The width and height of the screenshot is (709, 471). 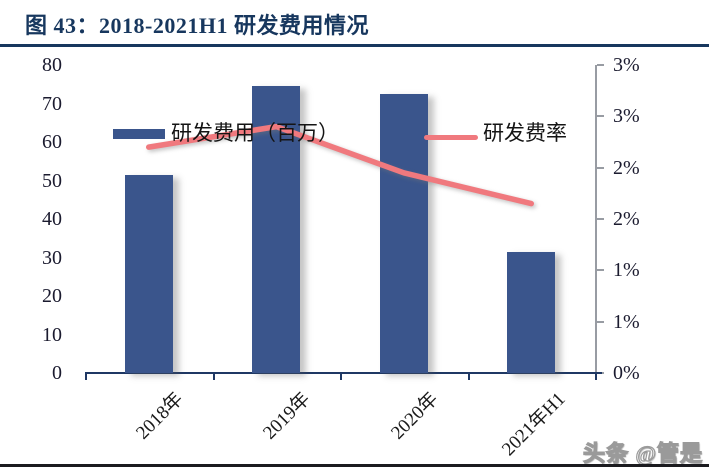 I want to click on left-axis-tick-label: 40, so click(x=52, y=219).